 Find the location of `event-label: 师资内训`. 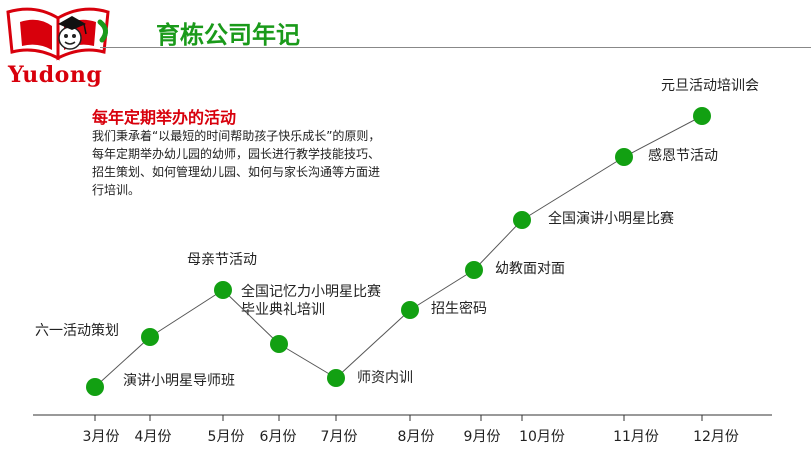

event-label: 师资内训 is located at coordinates (385, 378).